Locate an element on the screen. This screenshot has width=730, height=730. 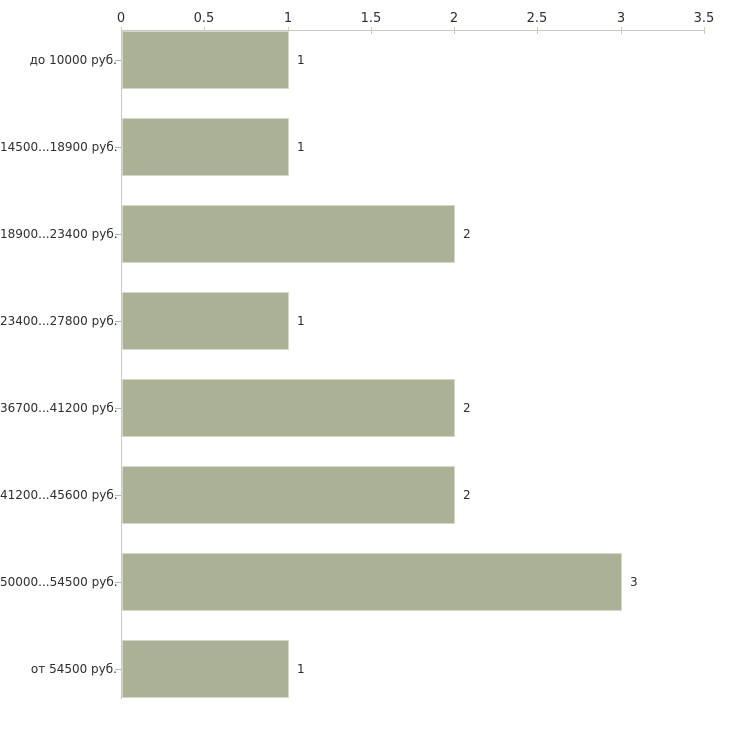
x-tick-label: 1.5 is located at coordinates (371, 18).